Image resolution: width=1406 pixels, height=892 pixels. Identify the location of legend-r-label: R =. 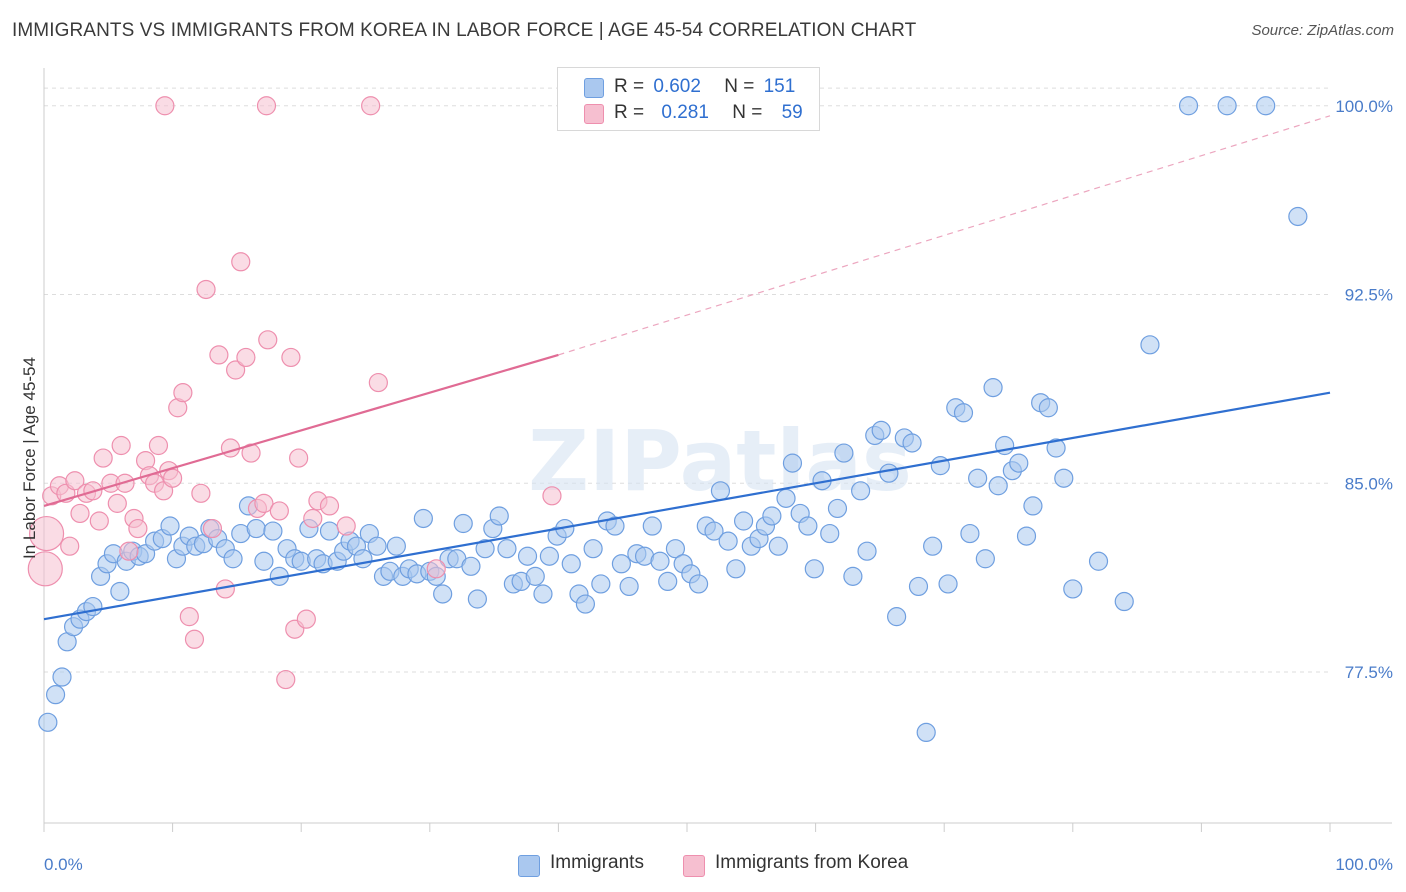
(629, 86).